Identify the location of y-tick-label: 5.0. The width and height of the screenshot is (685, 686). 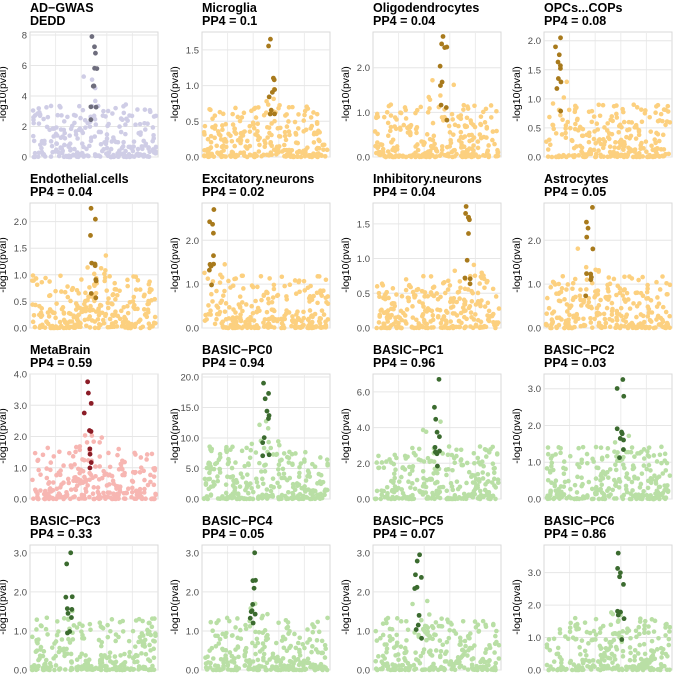
(192, 469).